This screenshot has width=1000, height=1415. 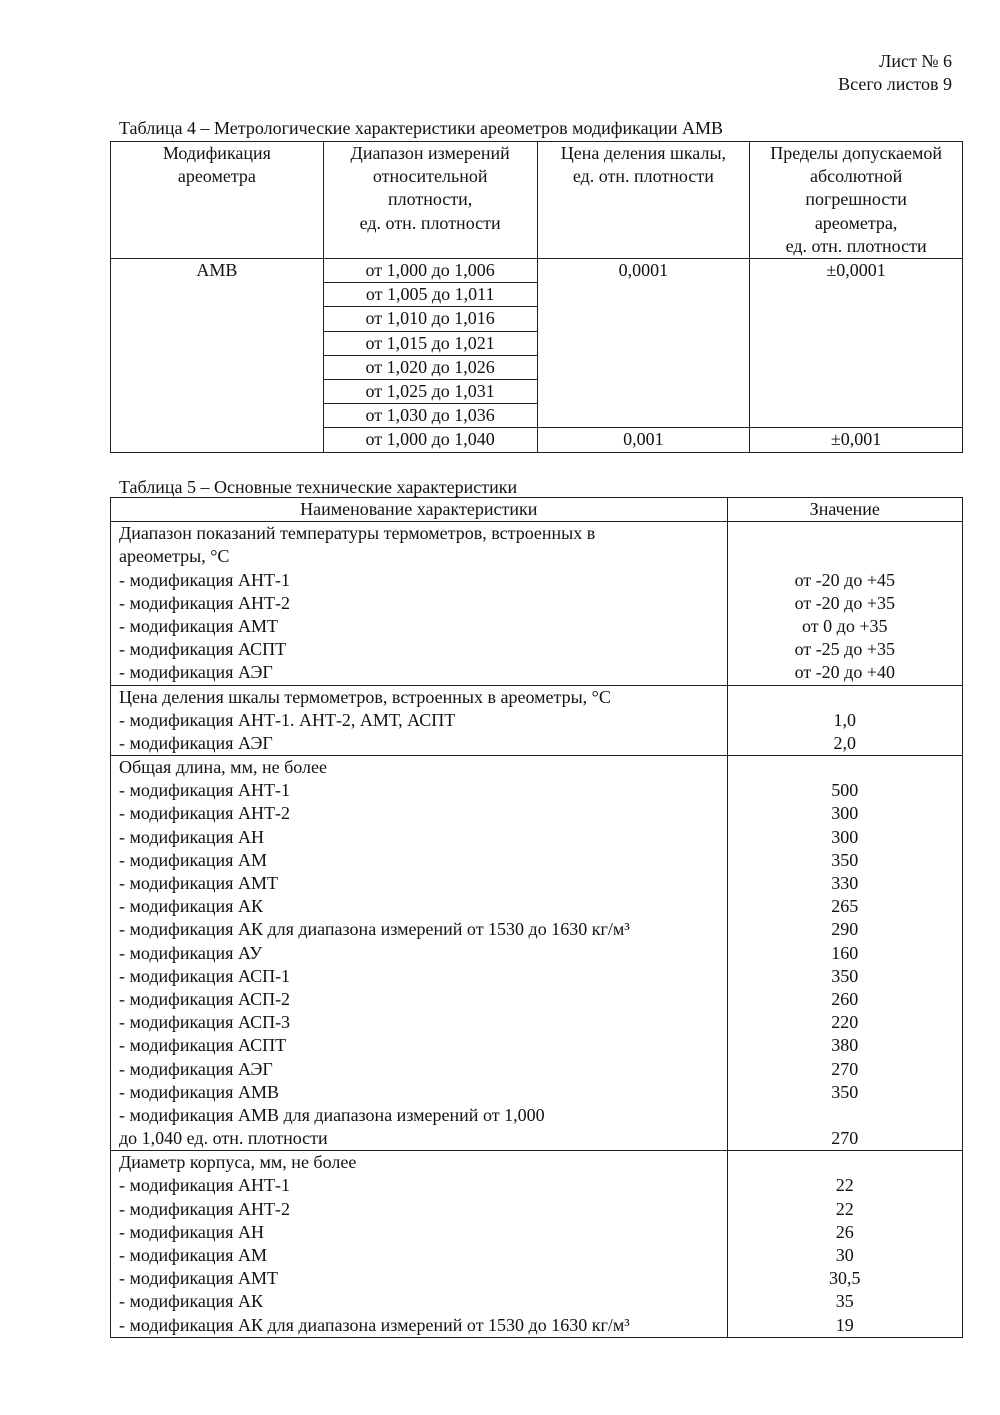 What do you see at coordinates (430, 295) in the screenshot?
I see `range-cell: от 1,005 до 1,011` at bounding box center [430, 295].